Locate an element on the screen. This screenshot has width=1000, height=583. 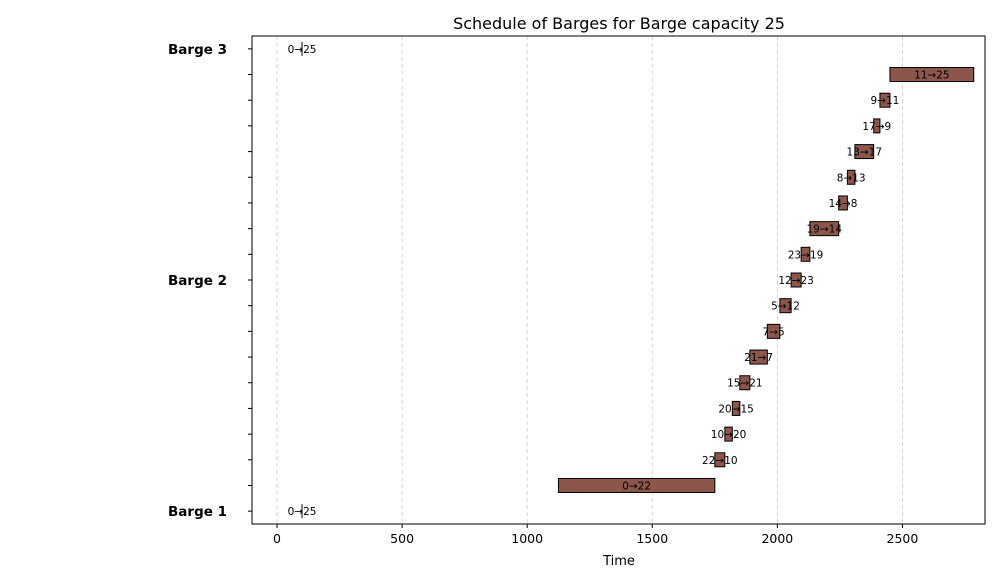
x-tick-label: 1500 is located at coordinates (652, 538).